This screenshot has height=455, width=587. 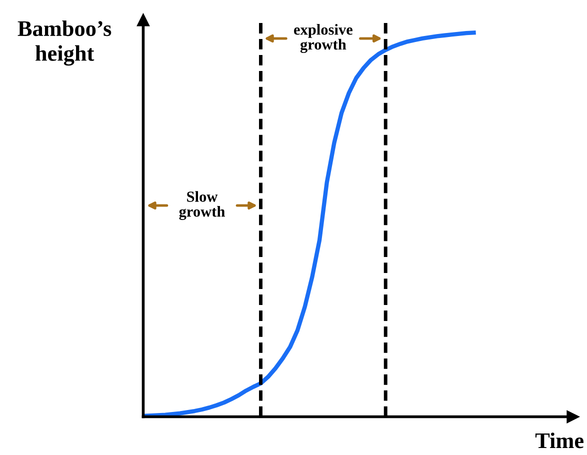 What do you see at coordinates (323, 38) in the screenshot?
I see `annotation: explosive growth` at bounding box center [323, 38].